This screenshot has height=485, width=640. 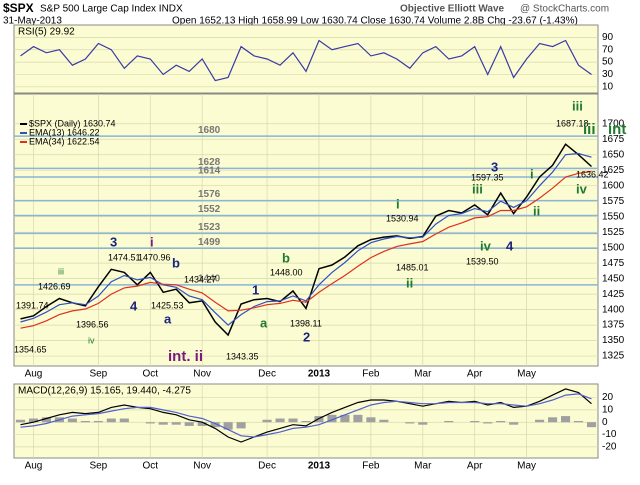 What do you see at coordinates (613, 139) in the screenshot?
I see `y-tick-label: 1675` at bounding box center [613, 139].